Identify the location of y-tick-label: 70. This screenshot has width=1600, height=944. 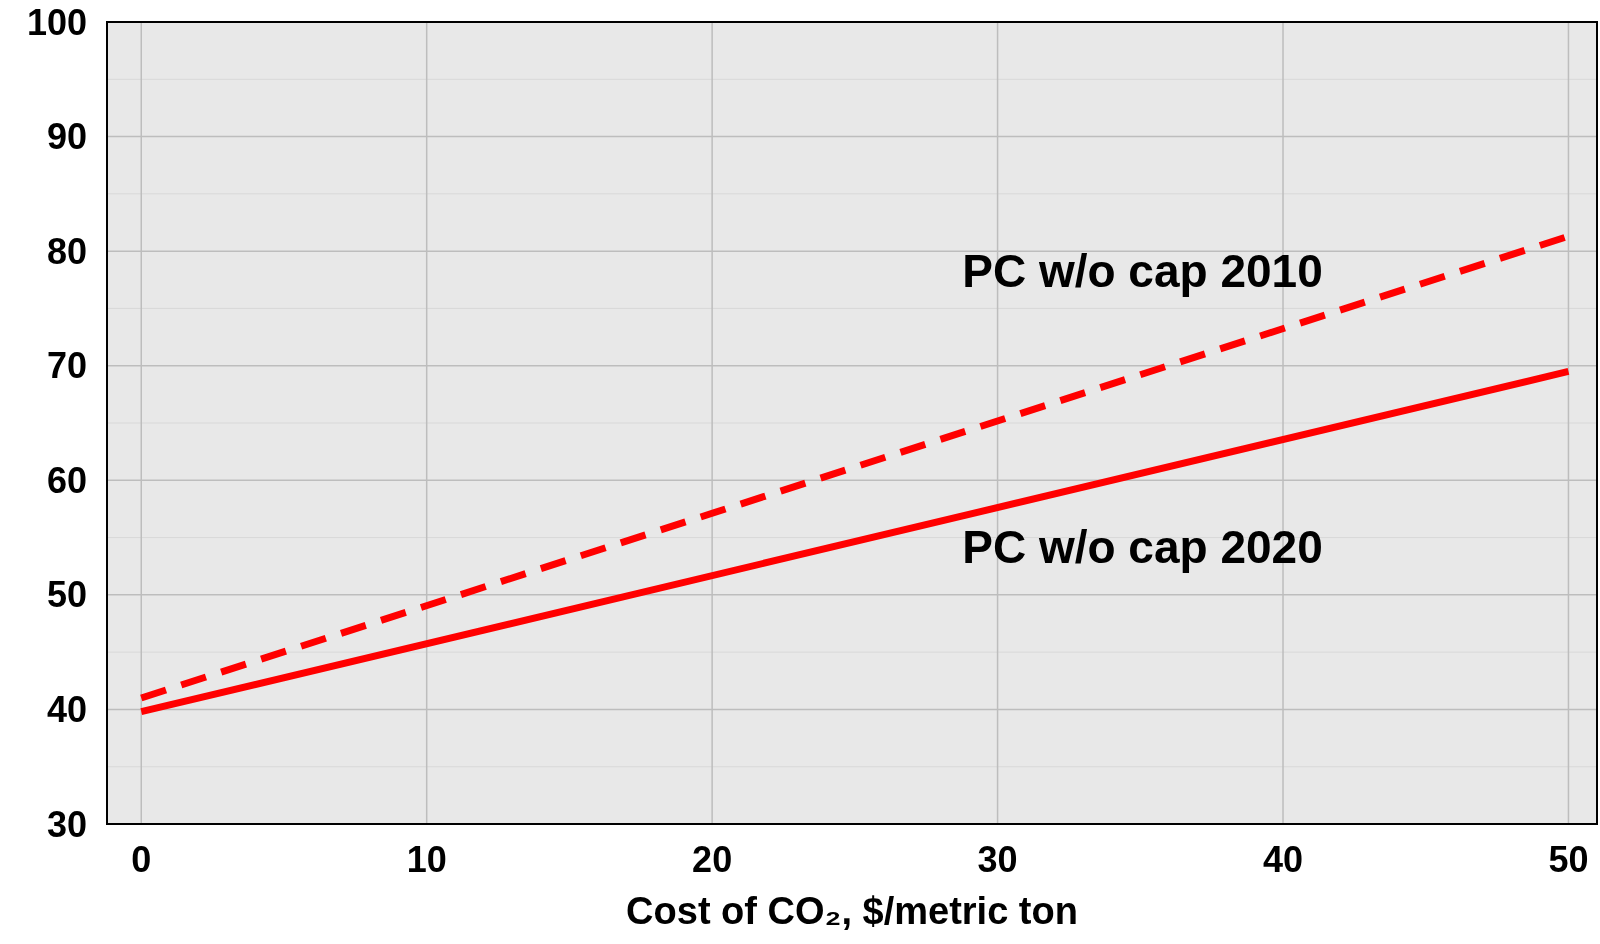
(66, 366).